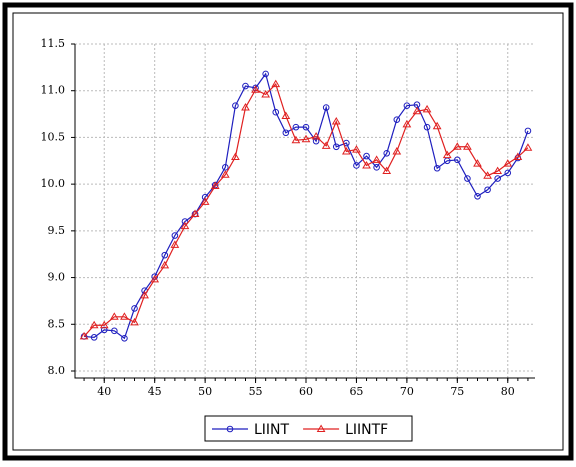 This screenshot has height=467, width=576. Describe the element at coordinates (256, 391) in the screenshot. I see `x-tick-label: 55` at that location.